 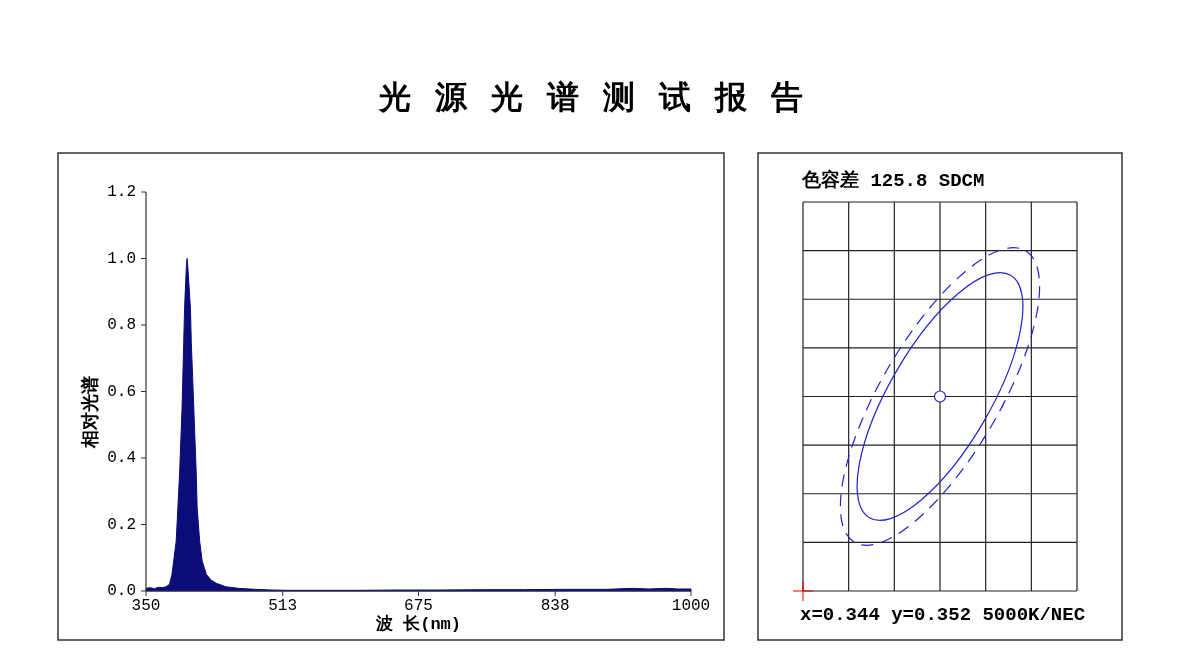 What do you see at coordinates (146, 606) in the screenshot?
I see `x-tick-label: 350` at bounding box center [146, 606].